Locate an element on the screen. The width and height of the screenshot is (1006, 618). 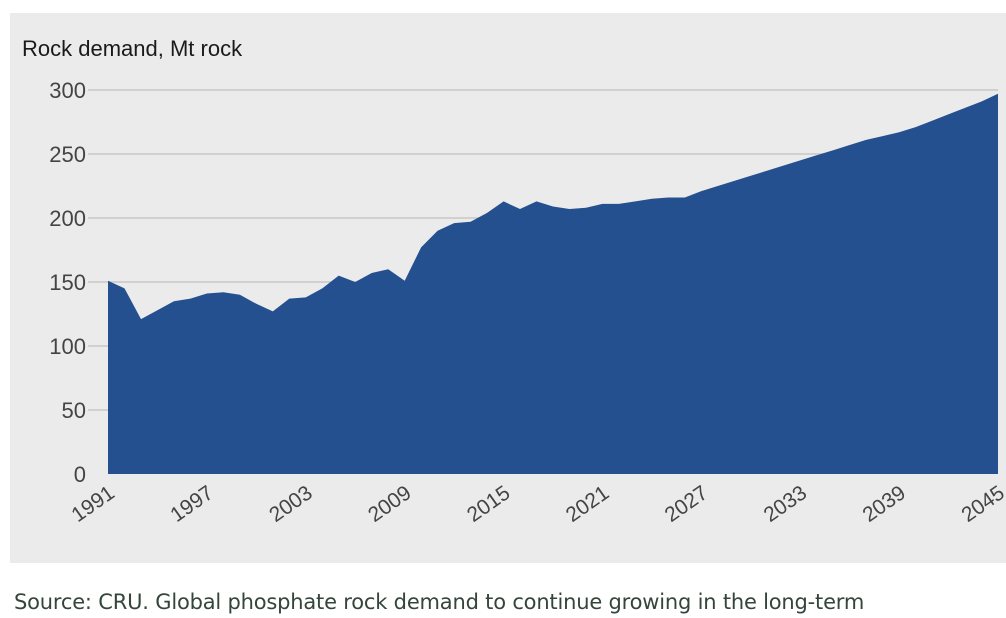
x-tick-label: 2033 is located at coordinates (785, 504).